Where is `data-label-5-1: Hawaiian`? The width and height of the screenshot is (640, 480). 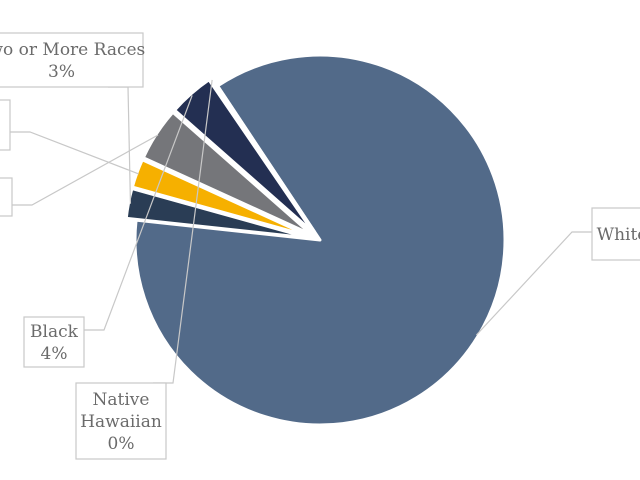
data-label-5-1: Hawaiian is located at coordinates (121, 422).